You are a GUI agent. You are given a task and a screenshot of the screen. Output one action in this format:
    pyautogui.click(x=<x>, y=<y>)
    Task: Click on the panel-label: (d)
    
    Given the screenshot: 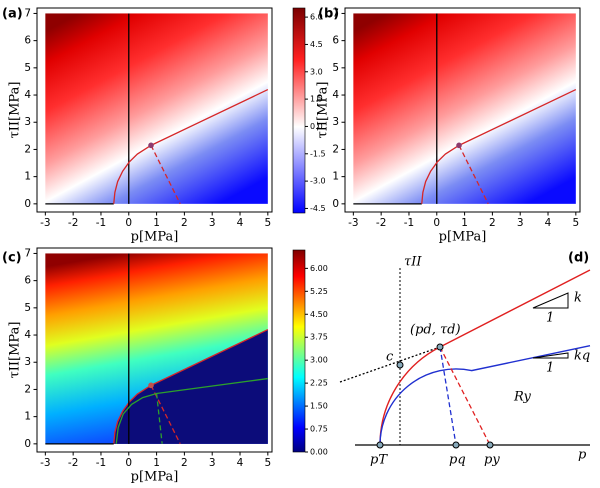 What is the action you would take?
    pyautogui.click(x=578, y=258)
    